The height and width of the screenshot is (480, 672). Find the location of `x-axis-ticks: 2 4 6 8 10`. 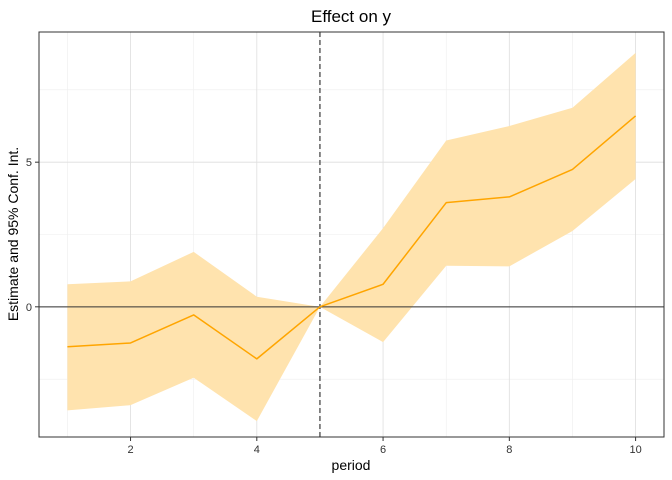

x-axis-ticks: 2 4 6 8 10 is located at coordinates (384, 446).